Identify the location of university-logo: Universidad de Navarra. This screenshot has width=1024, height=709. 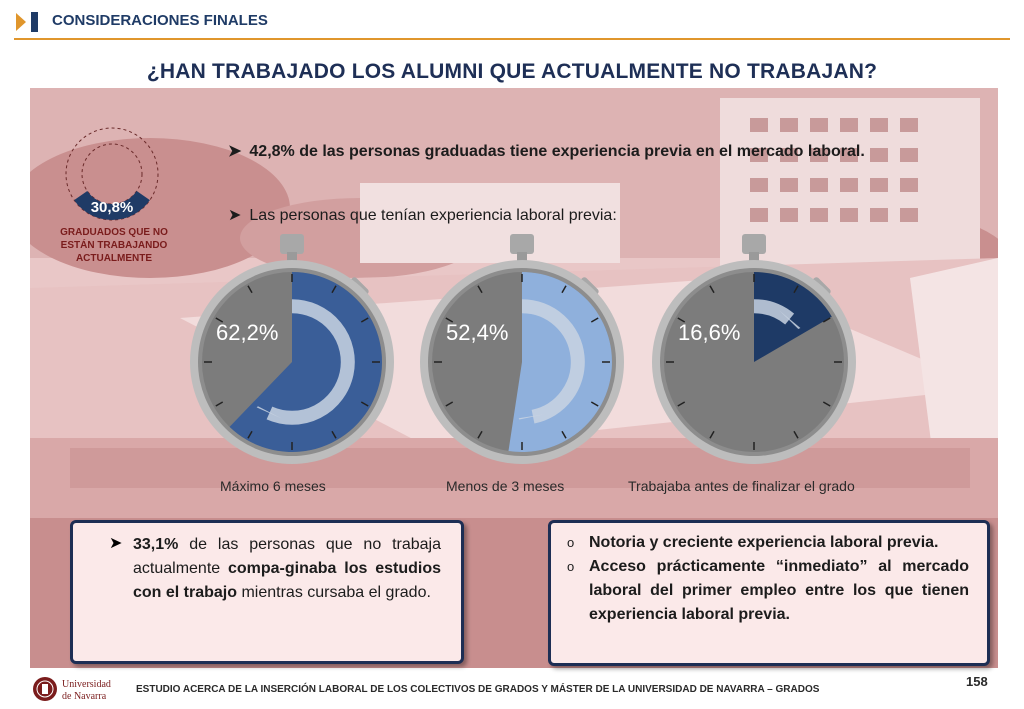
(72, 689).